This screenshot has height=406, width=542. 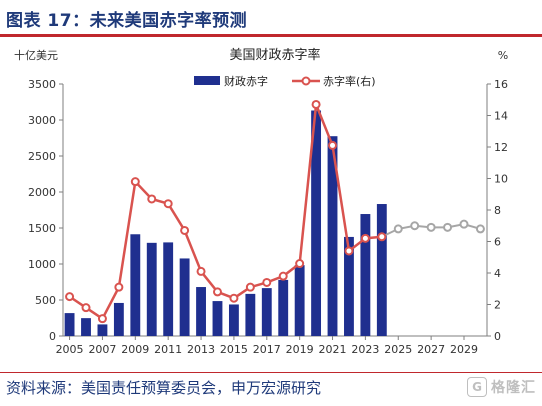 I want to click on right-tick-label: 16, so click(x=501, y=84).